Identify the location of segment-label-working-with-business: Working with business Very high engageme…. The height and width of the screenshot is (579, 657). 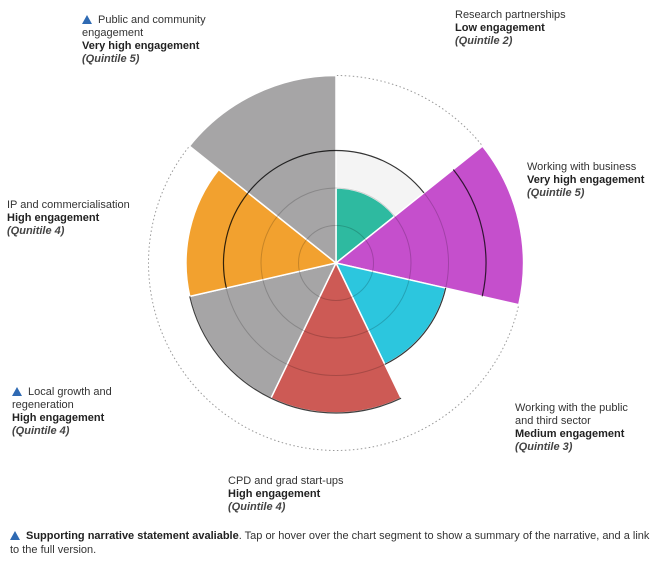
(592, 180).